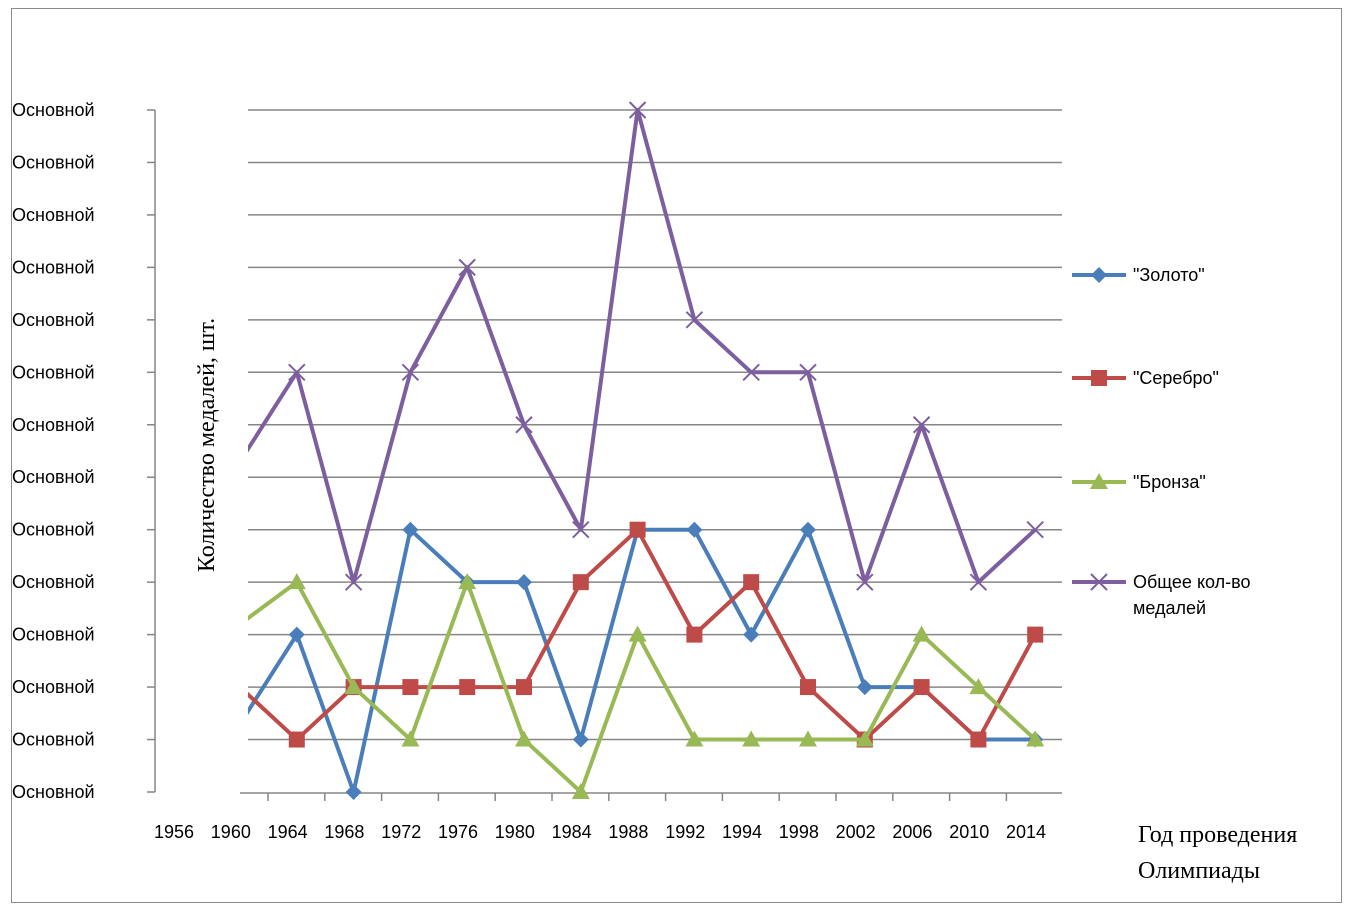  I want to click on x-tick-label: 1964, so click(288, 832).